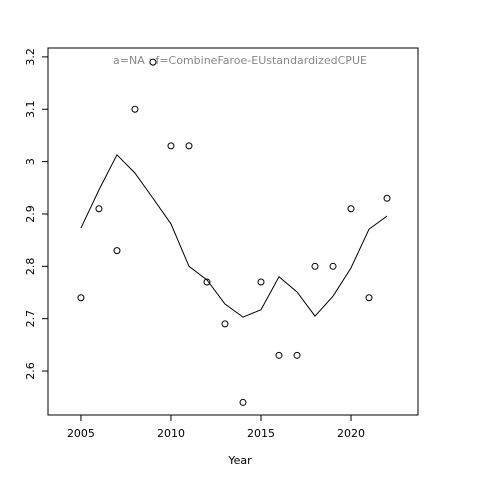  What do you see at coordinates (261, 433) in the screenshot?
I see `x-tick-label: 2015` at bounding box center [261, 433].